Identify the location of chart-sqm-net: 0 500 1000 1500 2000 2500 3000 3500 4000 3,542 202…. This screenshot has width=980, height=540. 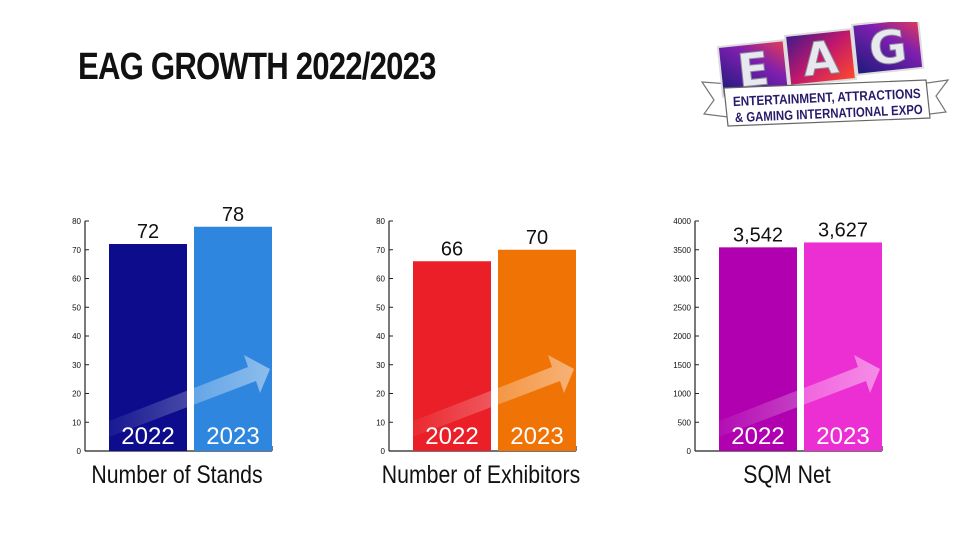
(787, 350).